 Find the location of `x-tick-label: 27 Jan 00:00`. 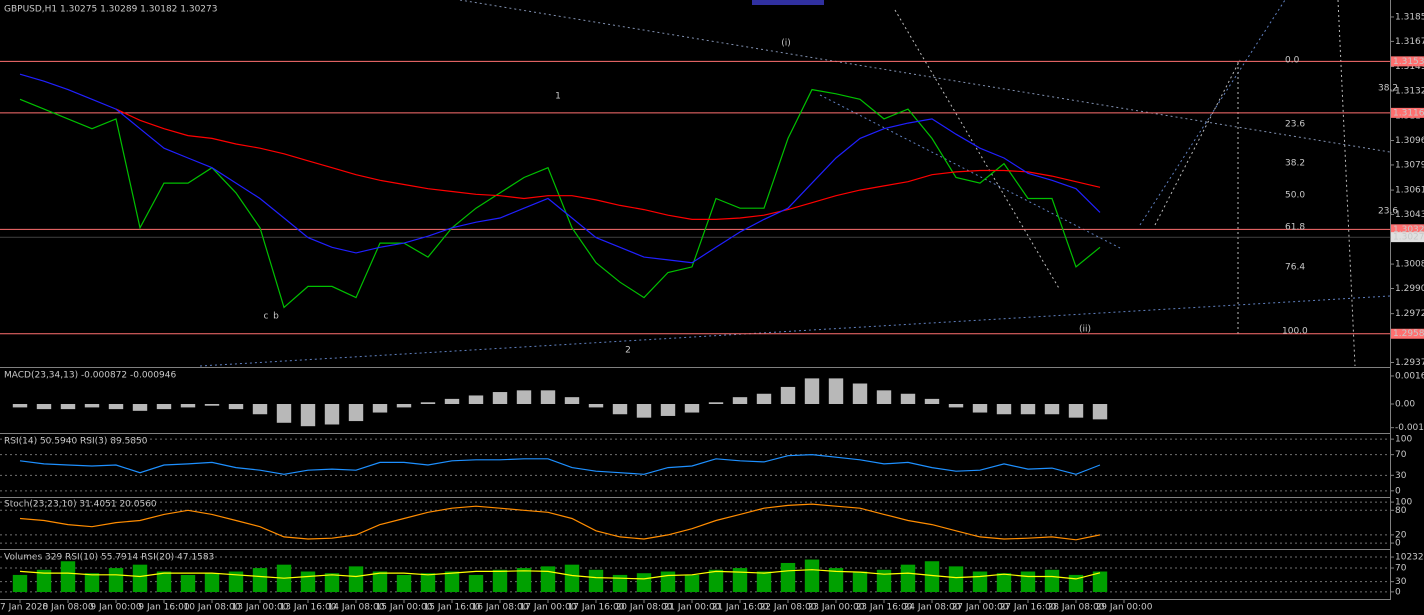

x-tick-label: 27 Jan 00:00 is located at coordinates (980, 608).